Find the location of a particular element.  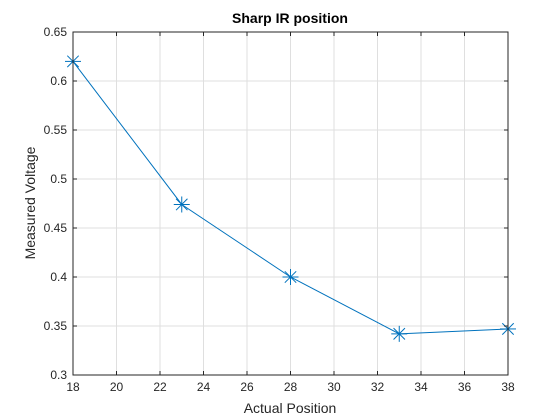

x-tick-label: 30 is located at coordinates (334, 387).